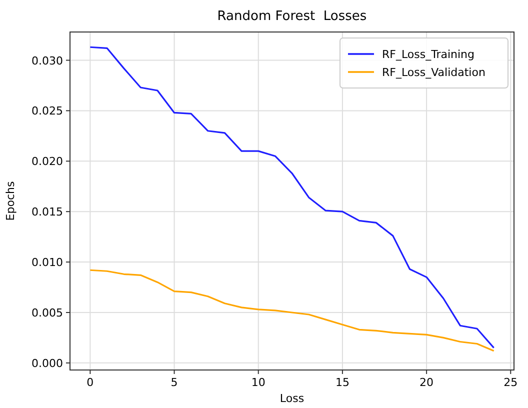  I want to click on x-tick-label: 10, so click(258, 382).